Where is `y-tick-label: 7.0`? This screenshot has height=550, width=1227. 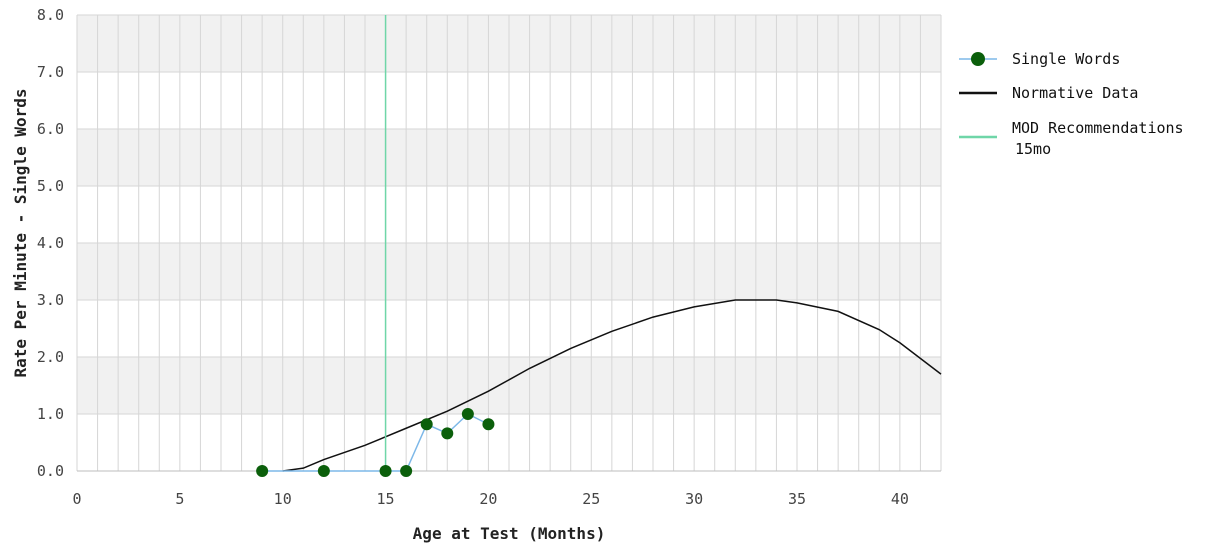 y-tick-label: 7.0 is located at coordinates (50, 72).